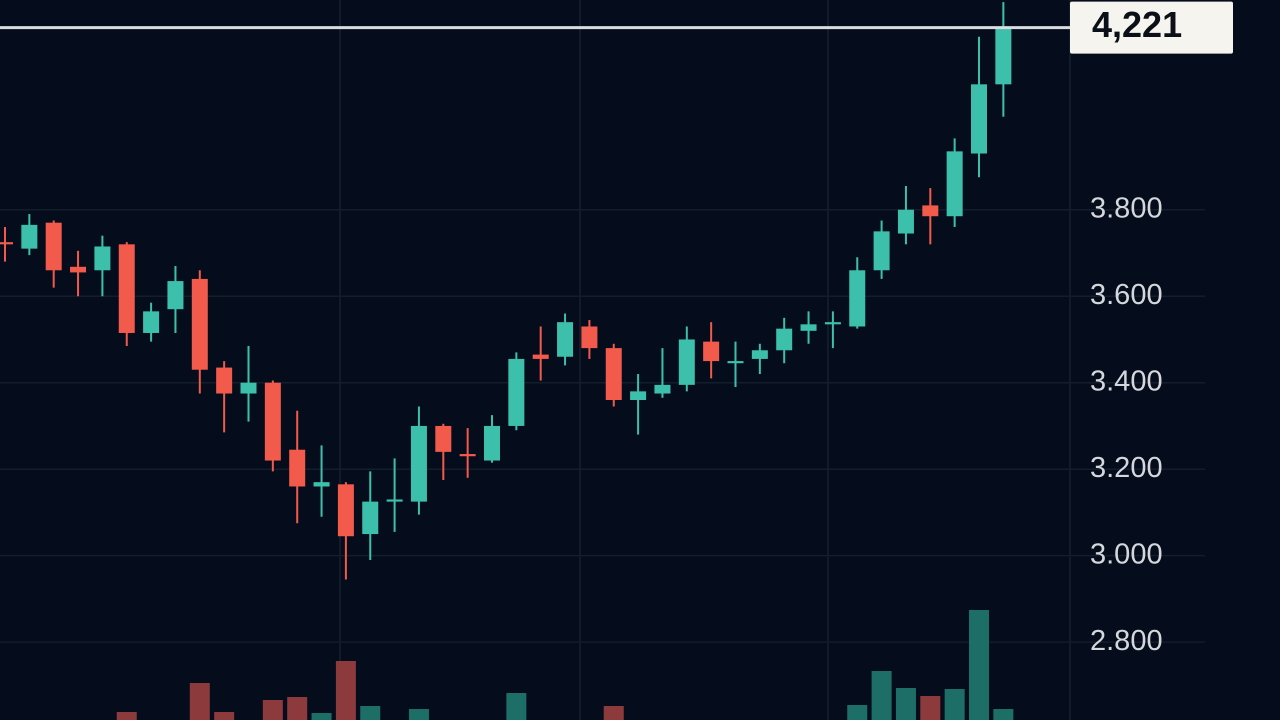 Image resolution: width=1280 pixels, height=720 pixels. What do you see at coordinates (1126, 208) in the screenshot?
I see `y-tick-label: 3.800` at bounding box center [1126, 208].